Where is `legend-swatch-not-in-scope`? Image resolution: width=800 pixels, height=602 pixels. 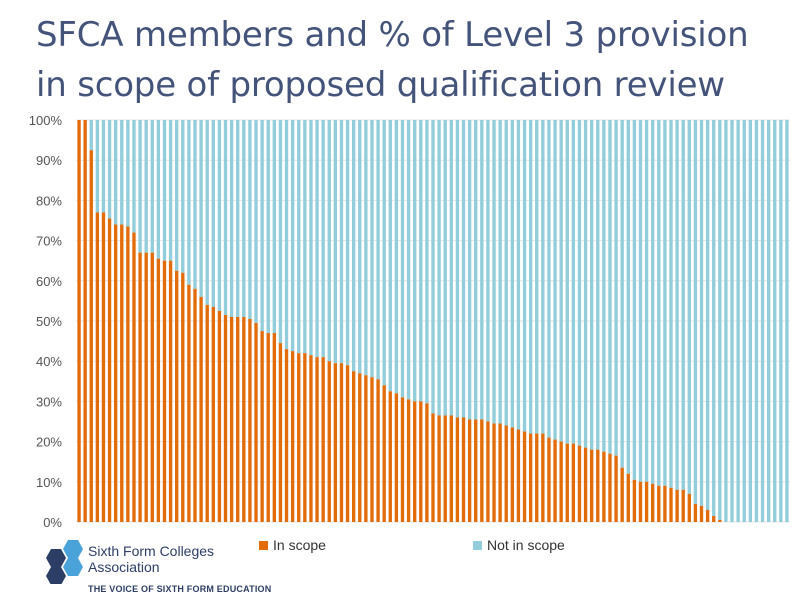 legend-swatch-not-in-scope is located at coordinates (477, 545).